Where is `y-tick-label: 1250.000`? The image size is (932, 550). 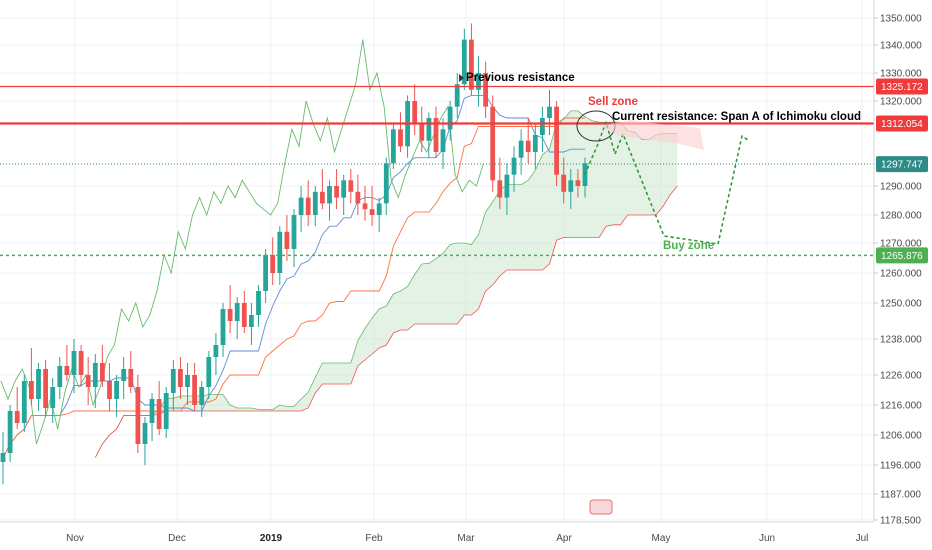 y-tick-label: 1250.000 is located at coordinates (901, 304).